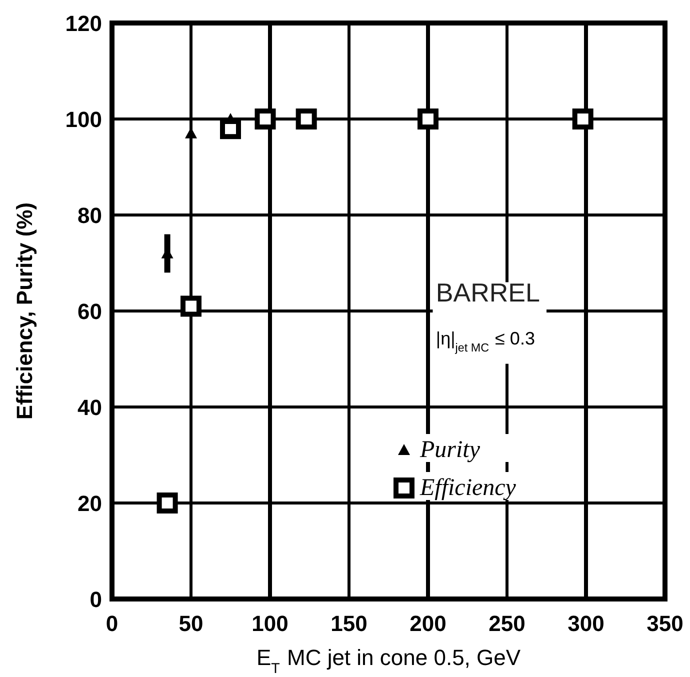 The height and width of the screenshot is (677, 690). I want to click on y-tick-label: 0, so click(96, 599).